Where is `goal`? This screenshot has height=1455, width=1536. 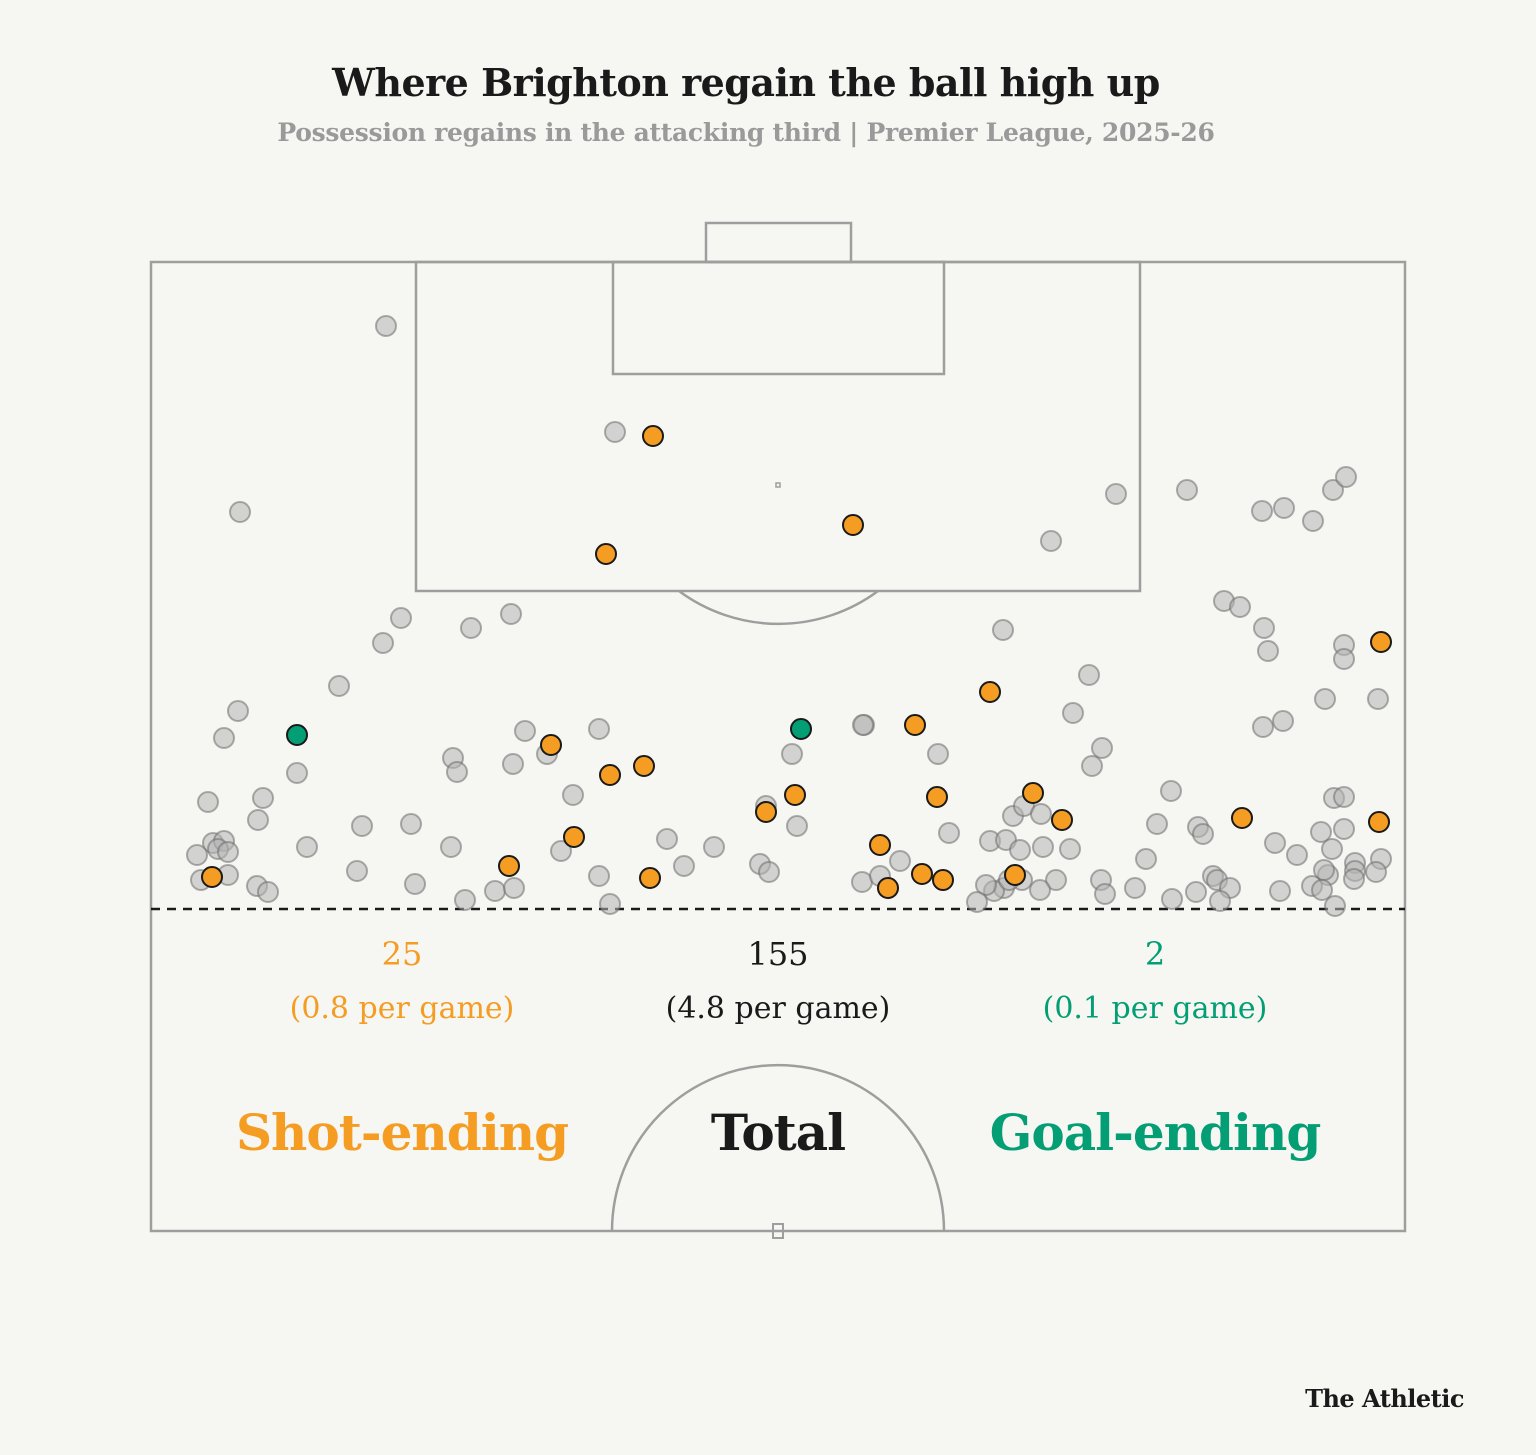 goal is located at coordinates (778, 242).